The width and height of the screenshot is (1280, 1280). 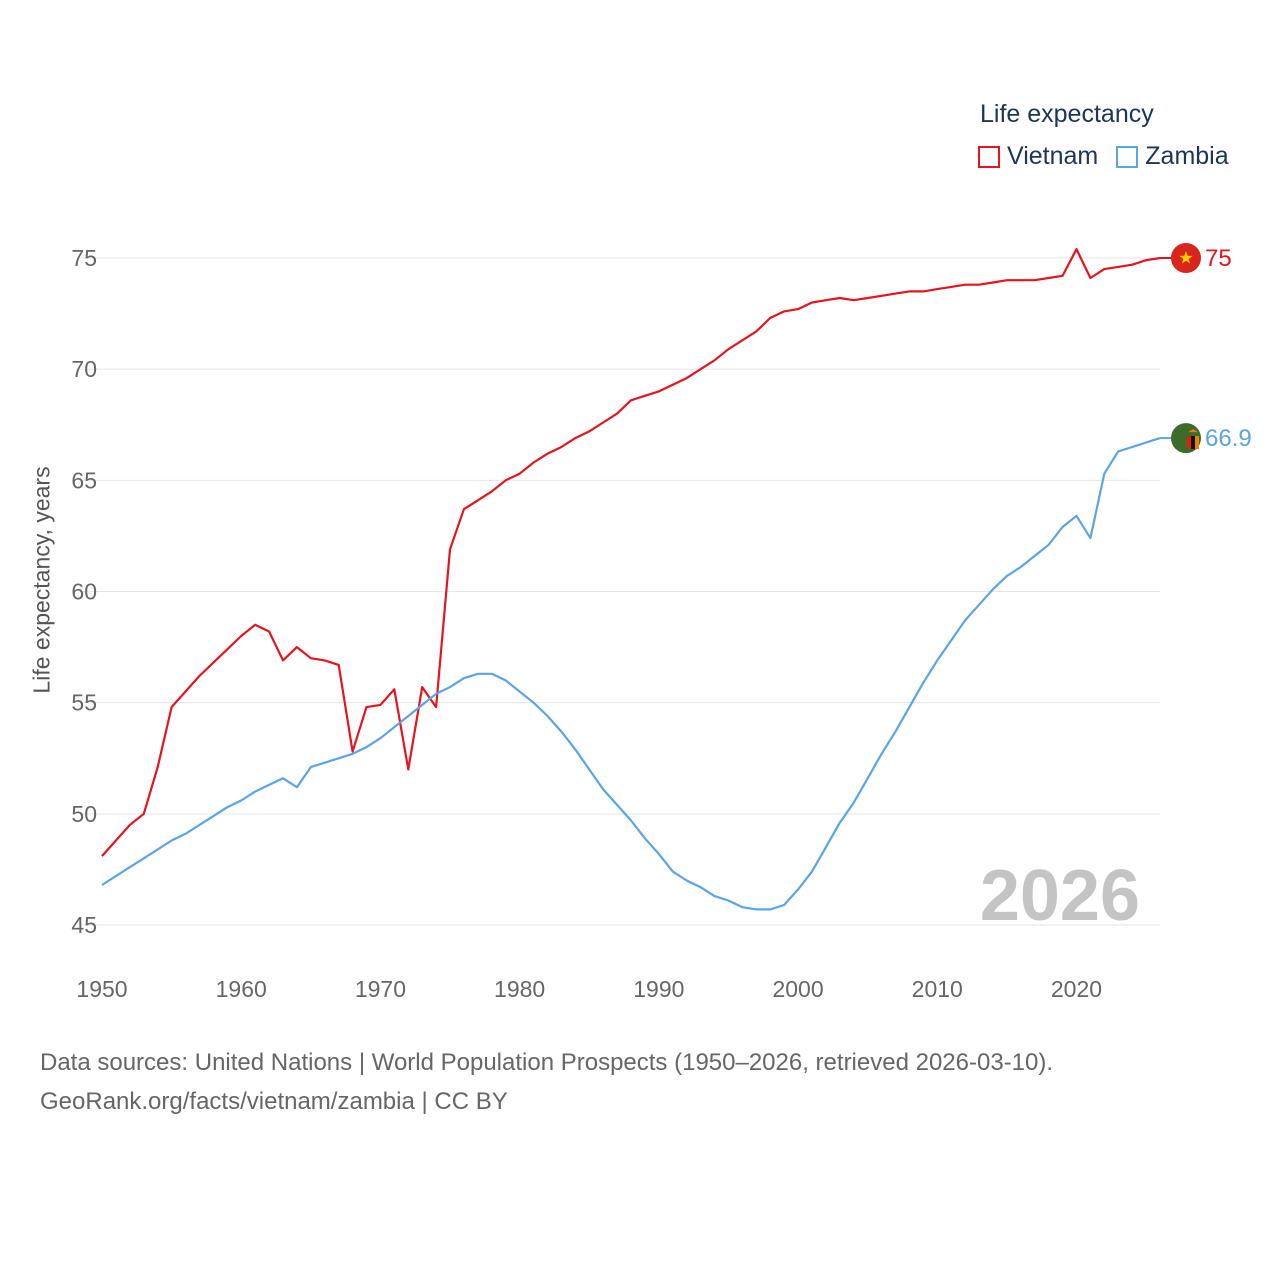 I want to click on series-end-markers: 75 66.9, so click(x=1206, y=348).